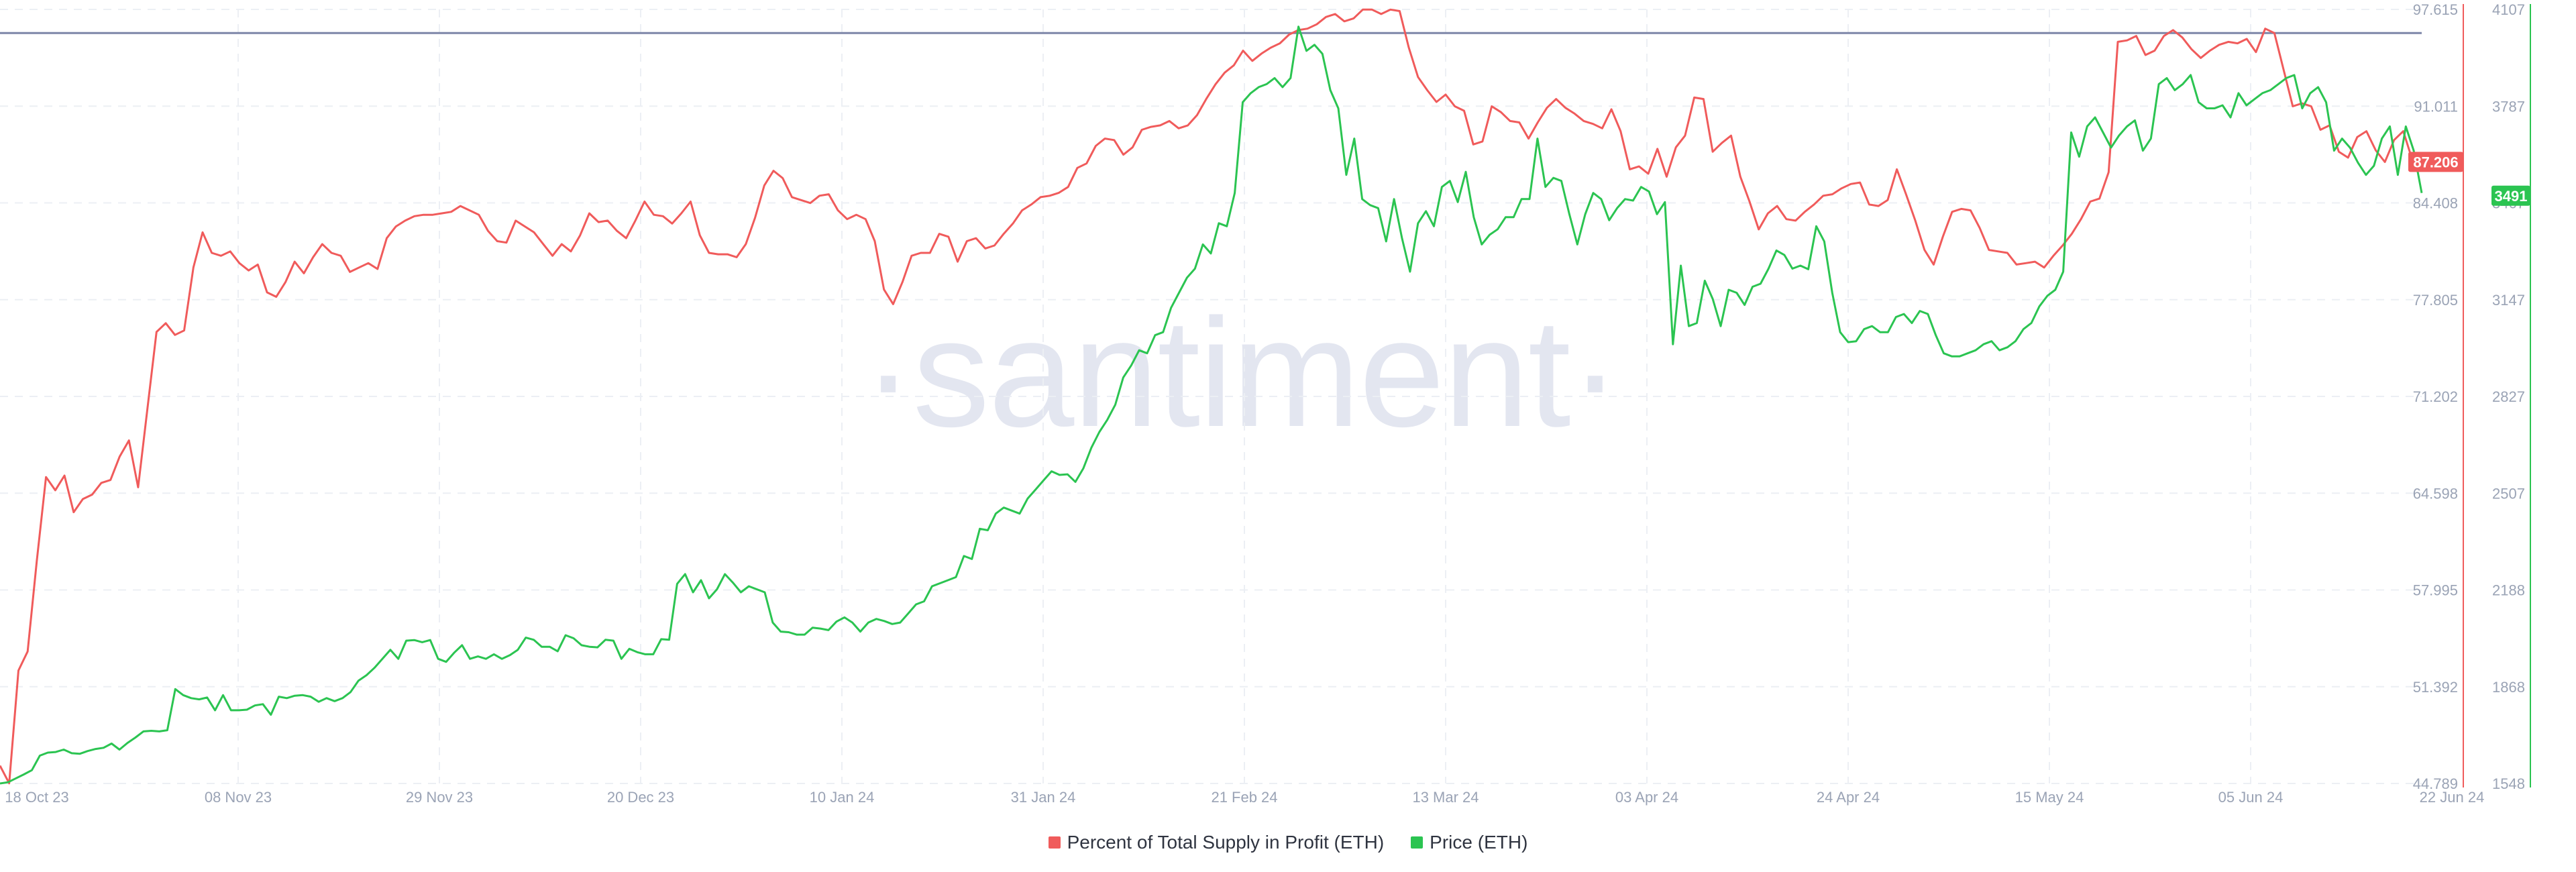 The image size is (2576, 872). I want to click on date-axis-tick-label: 18 Oct 23, so click(36, 798).